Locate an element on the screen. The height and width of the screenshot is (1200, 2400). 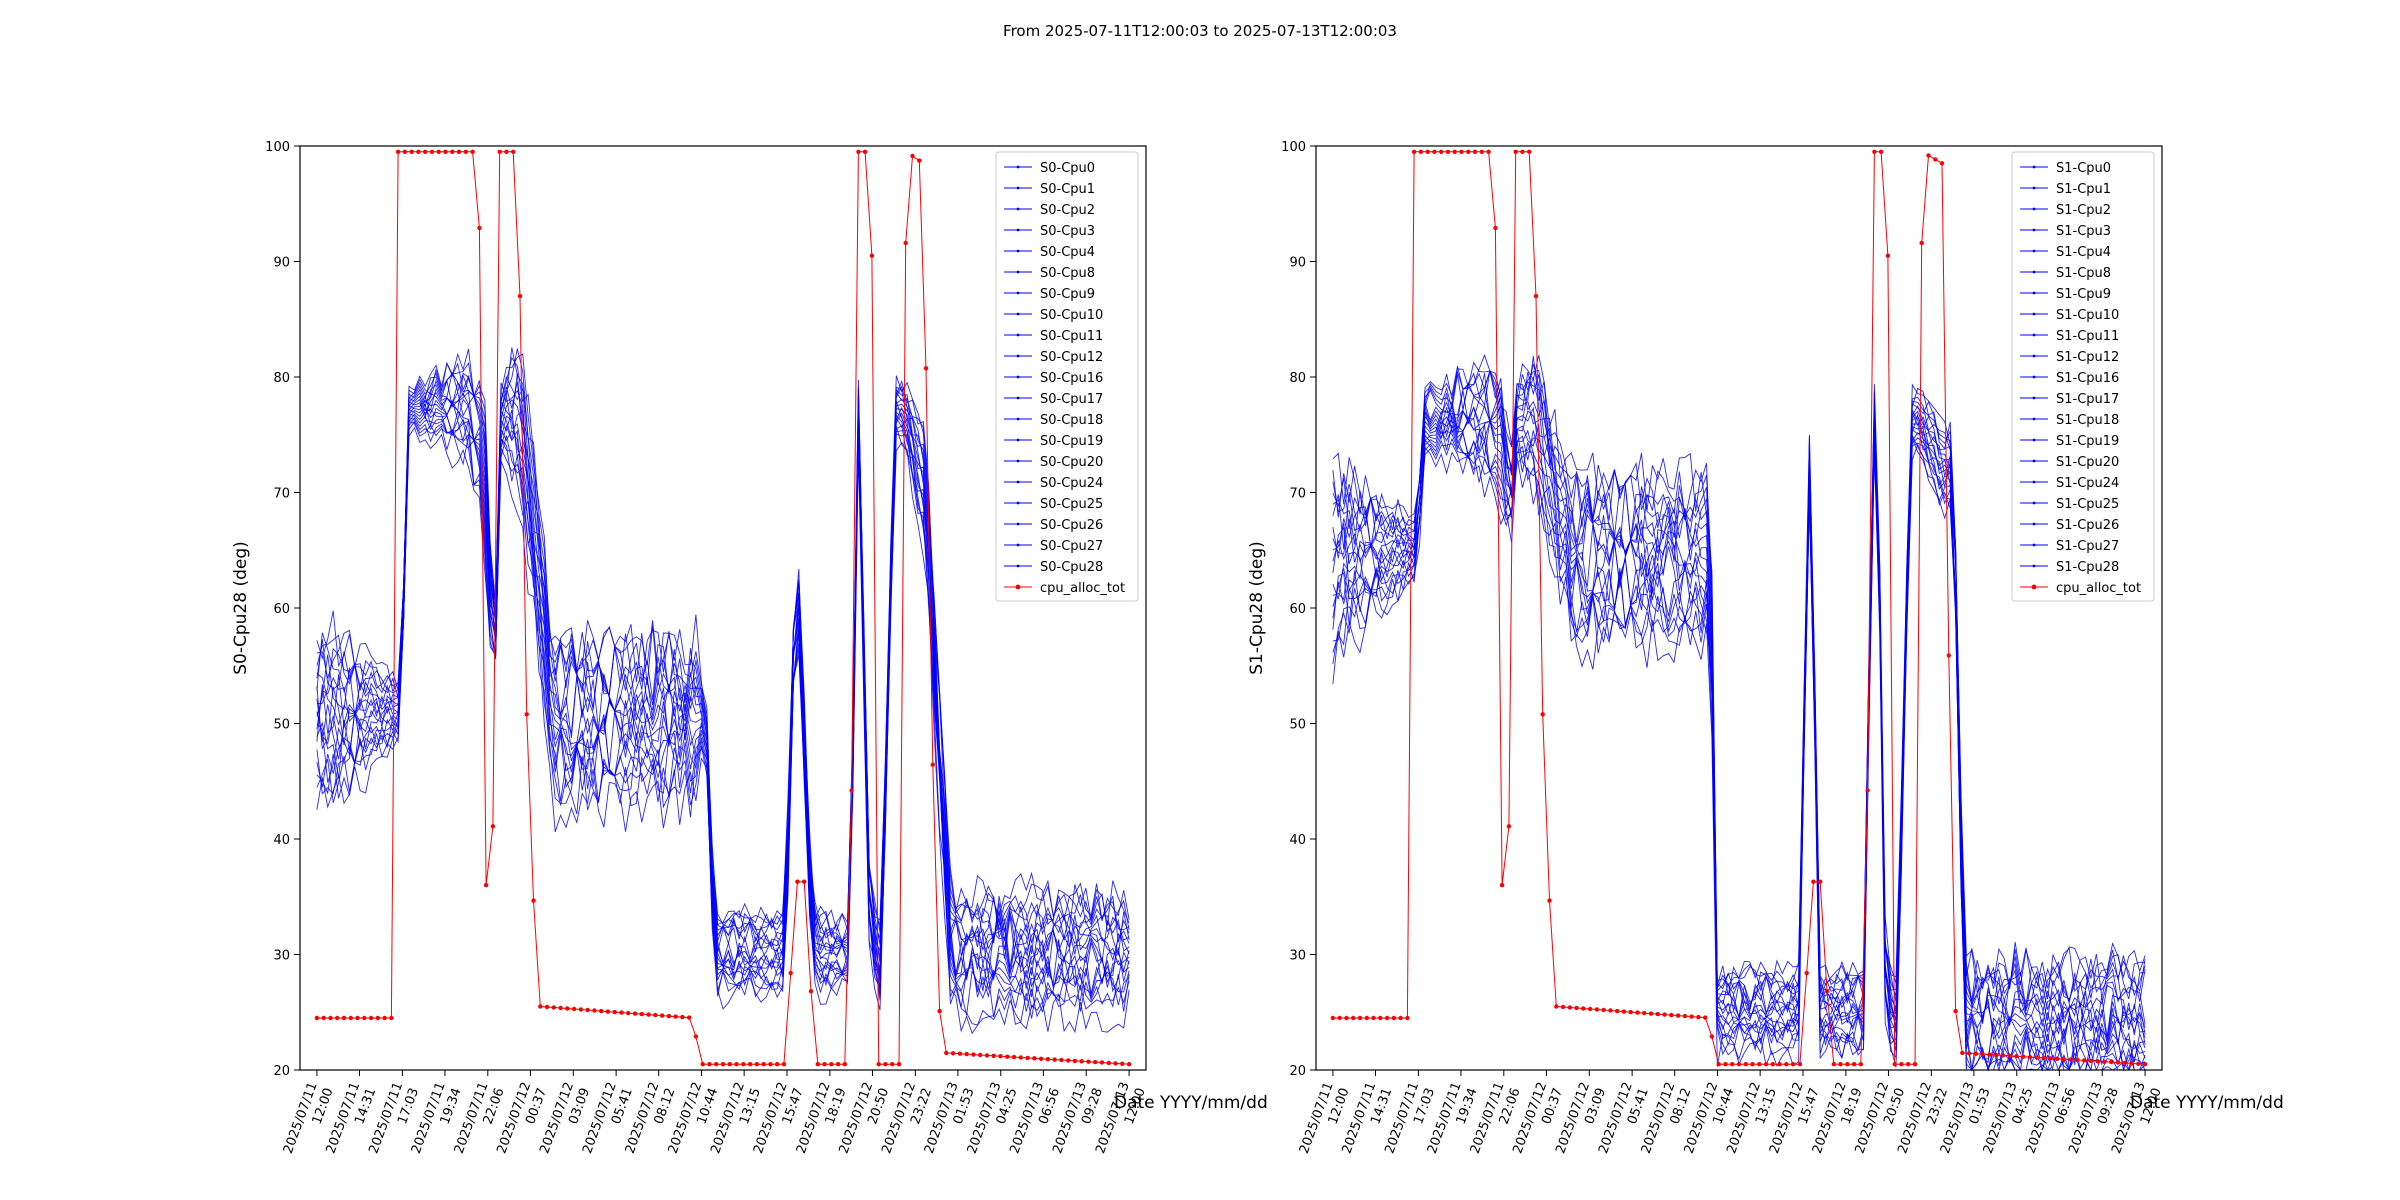
legend-item: S0-Cpu10 is located at coordinates (1053, 315).